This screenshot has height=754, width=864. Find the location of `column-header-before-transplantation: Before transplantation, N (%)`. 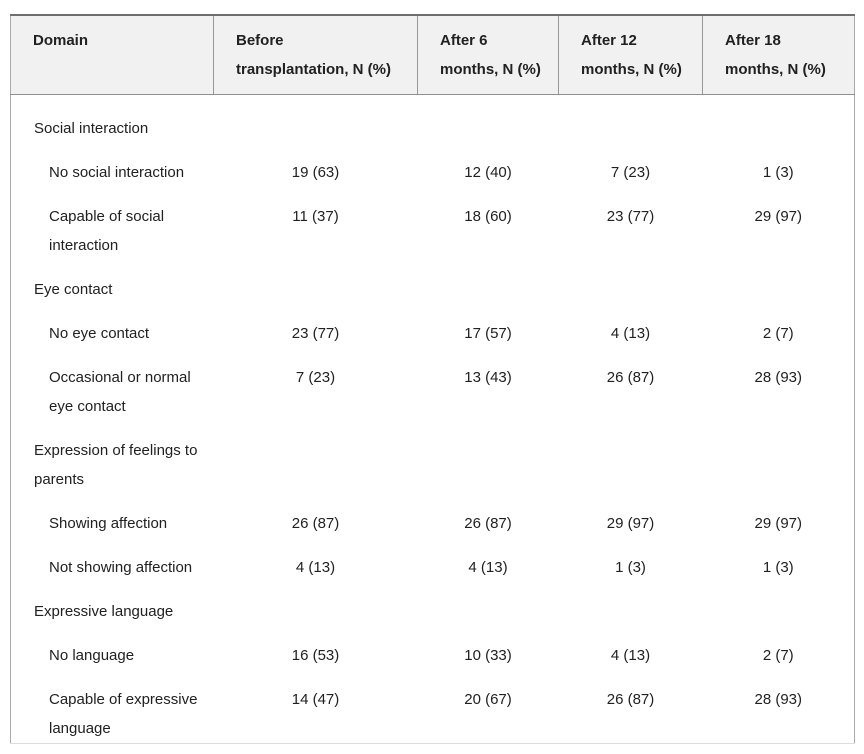

column-header-before-transplantation: Before transplantation, N (%) is located at coordinates (315, 55).